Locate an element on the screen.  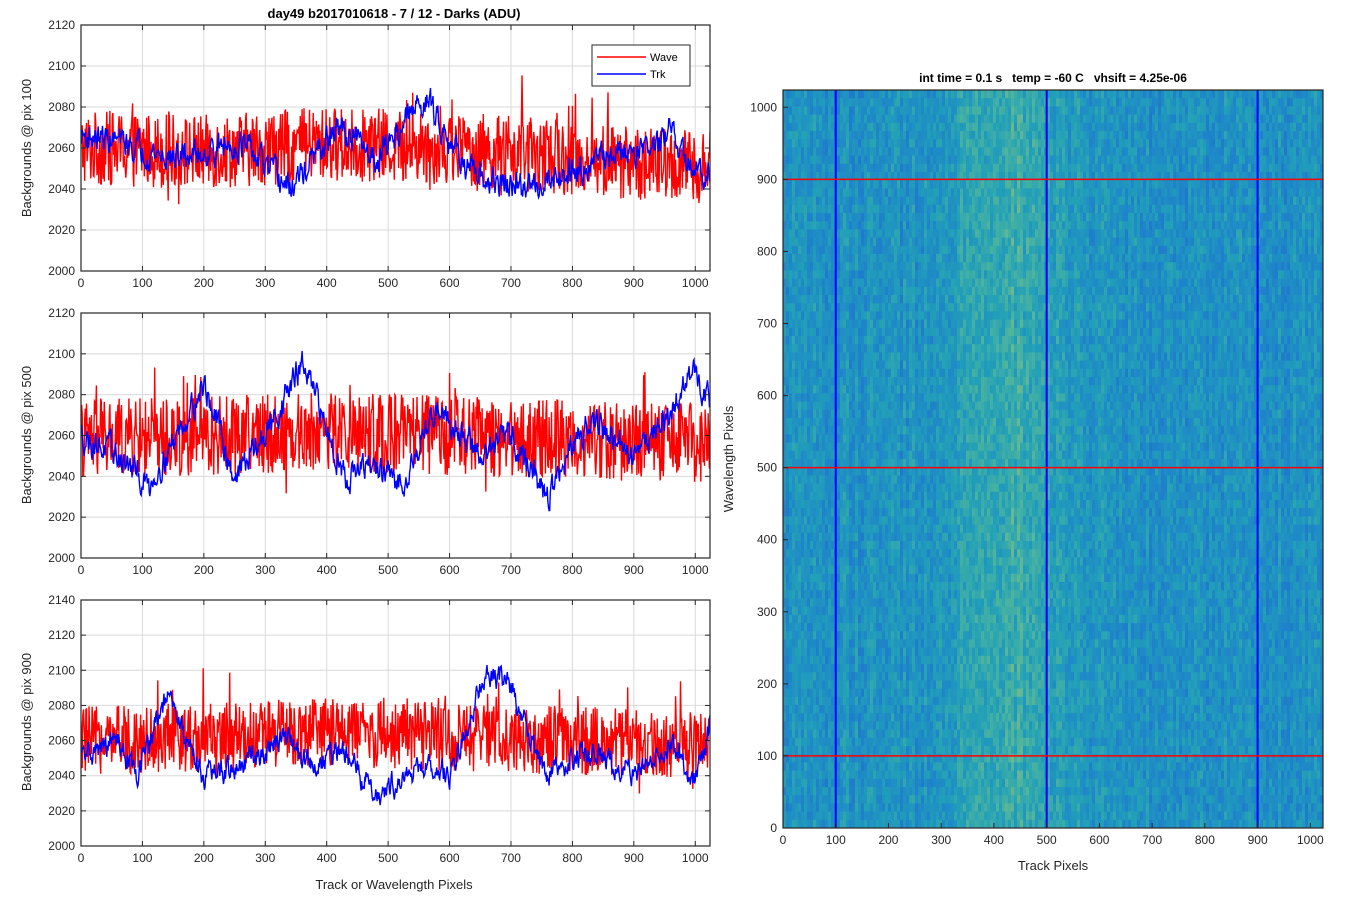
legend: Wave Trk is located at coordinates (641, 65).